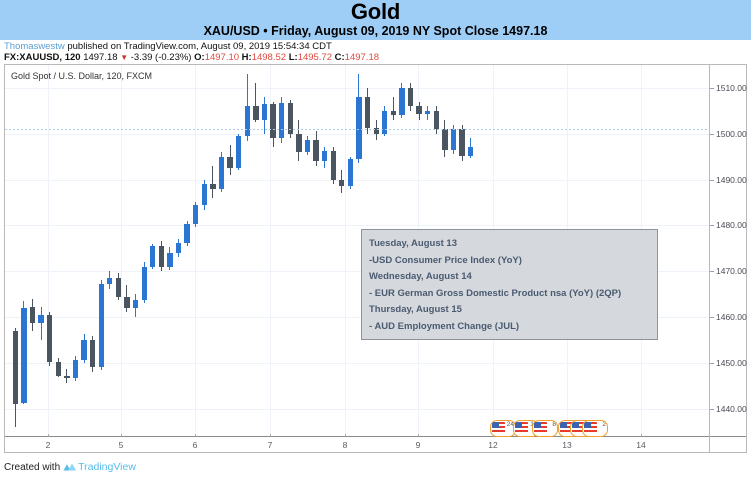 Image resolution: width=751 pixels, height=482 pixels. What do you see at coordinates (554, 424) in the screenshot?
I see `event-count: 8` at bounding box center [554, 424].